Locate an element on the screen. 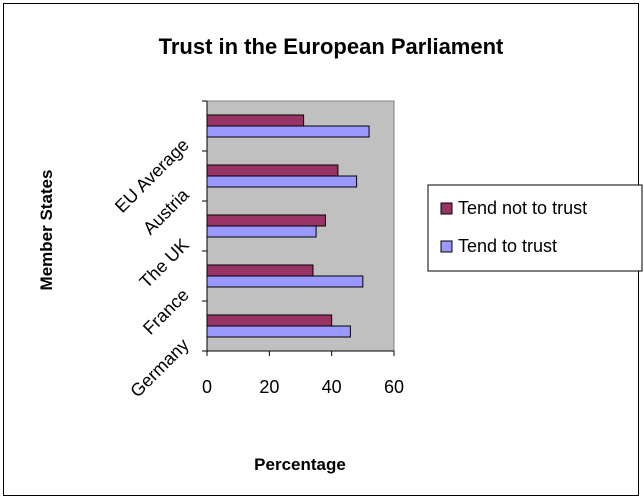 The image size is (644, 501). bar-eu-average-tend-not-to-trust is located at coordinates (255, 120).